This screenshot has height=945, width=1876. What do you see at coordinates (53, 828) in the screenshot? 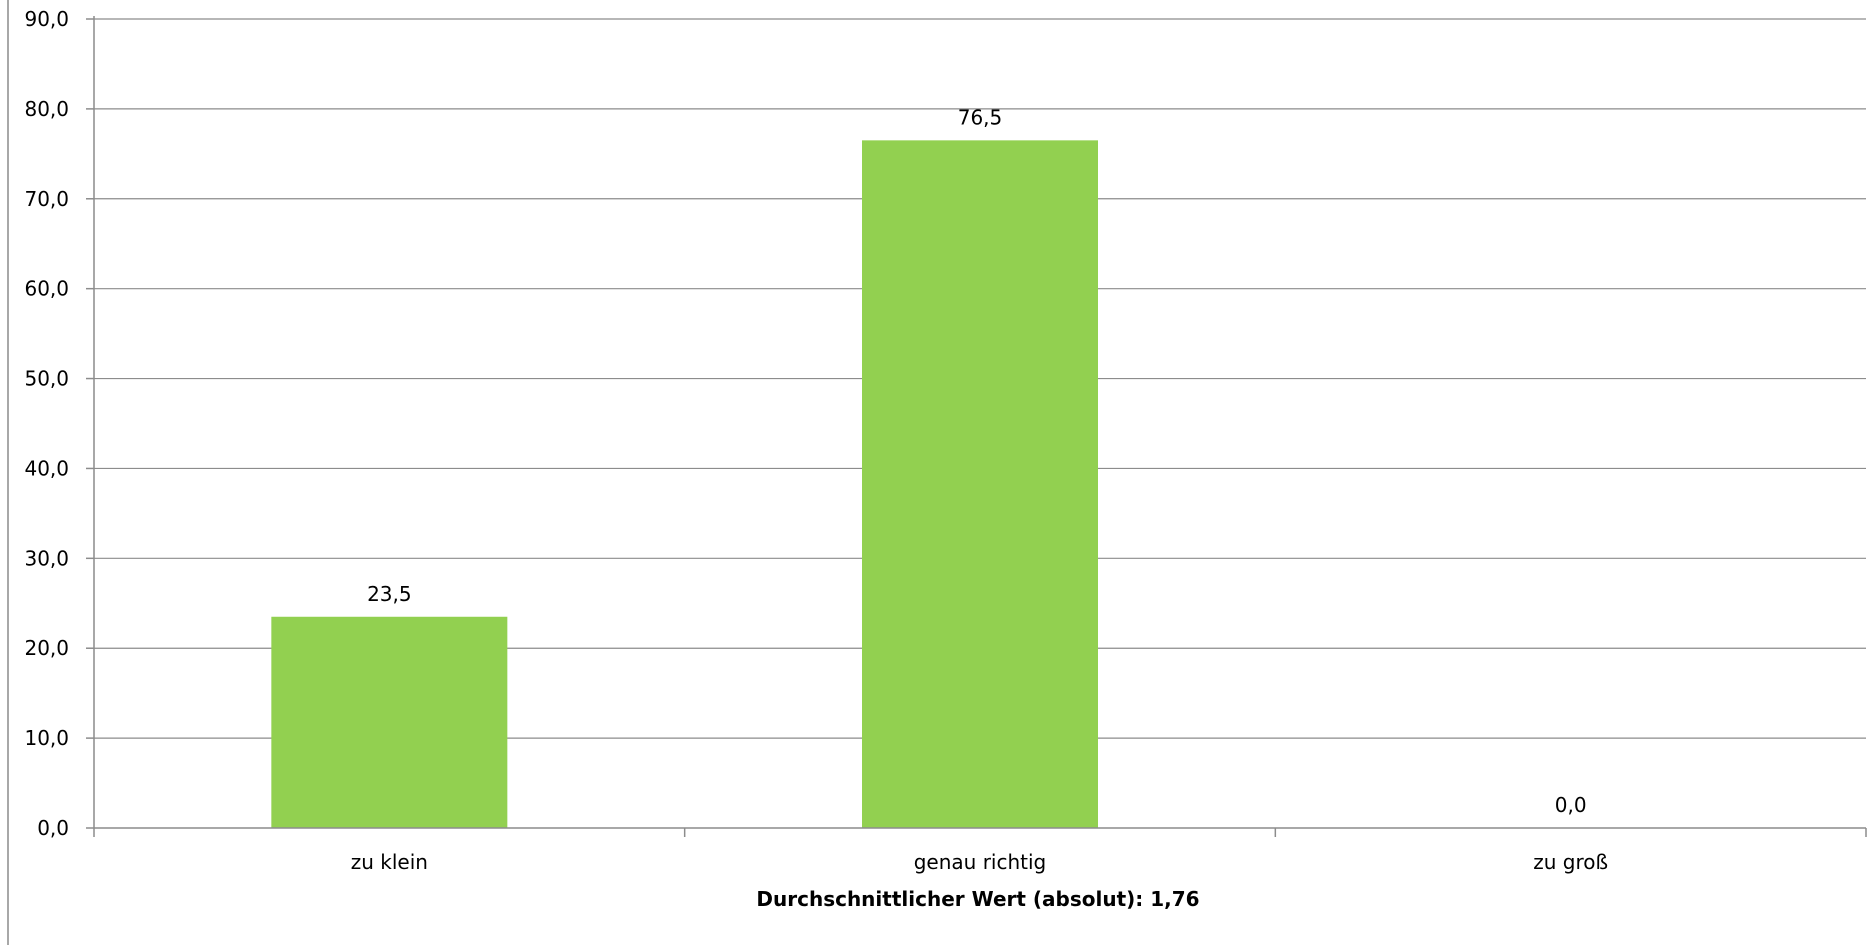
I see `y-tick-label: 0,0` at bounding box center [53, 828].